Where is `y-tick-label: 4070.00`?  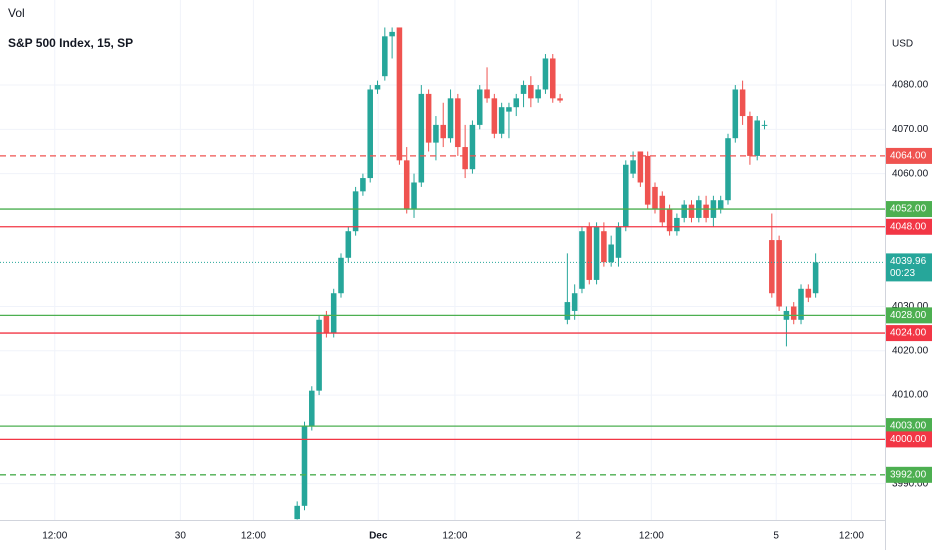
y-tick-label: 4070.00 is located at coordinates (910, 129).